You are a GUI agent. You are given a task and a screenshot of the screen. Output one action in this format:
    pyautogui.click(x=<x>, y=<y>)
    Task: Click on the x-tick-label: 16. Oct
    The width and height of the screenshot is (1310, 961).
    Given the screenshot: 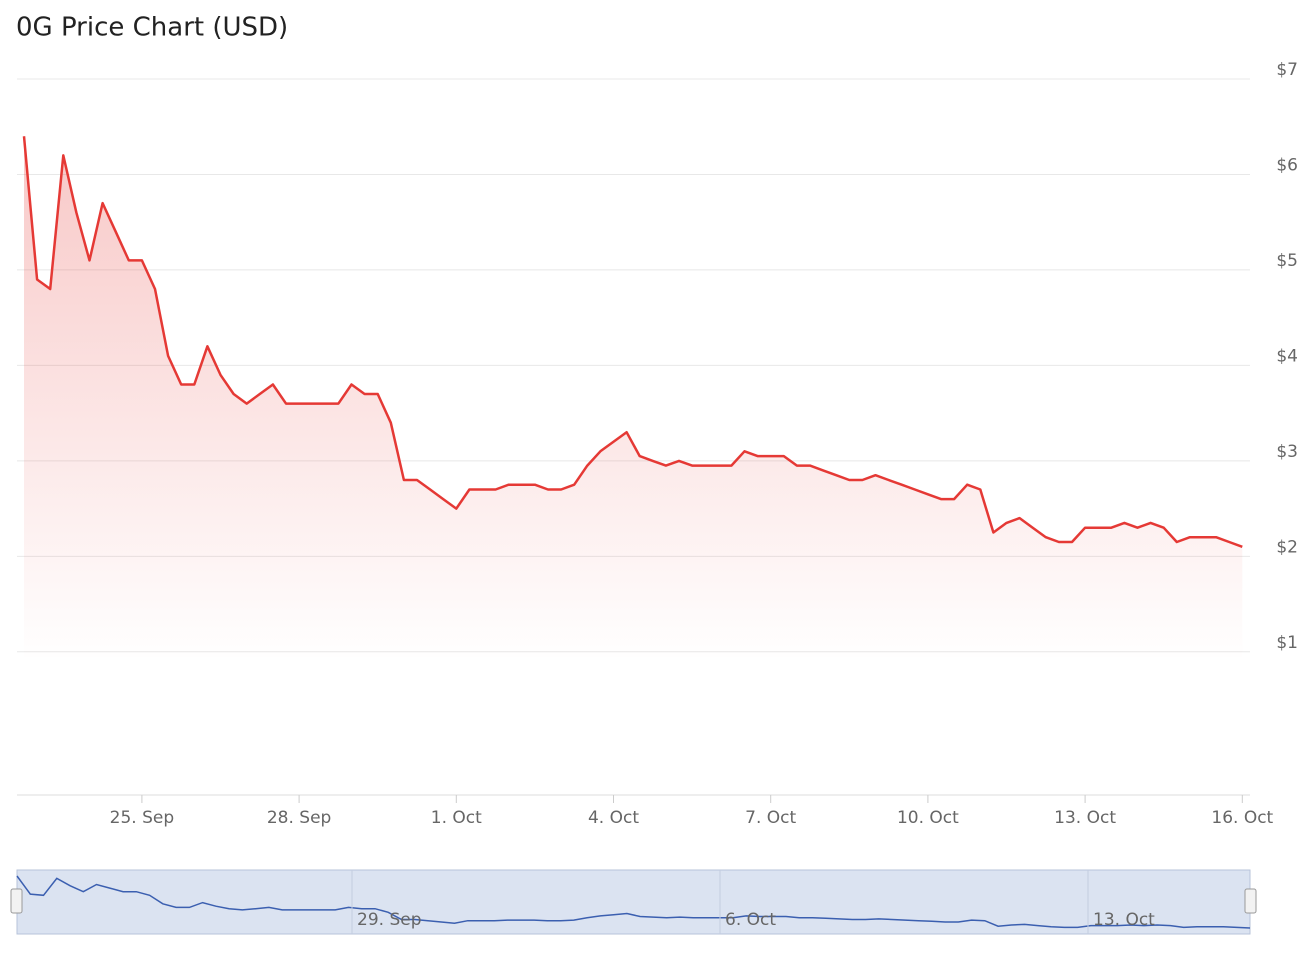 What is the action you would take?
    pyautogui.click(x=1242, y=818)
    